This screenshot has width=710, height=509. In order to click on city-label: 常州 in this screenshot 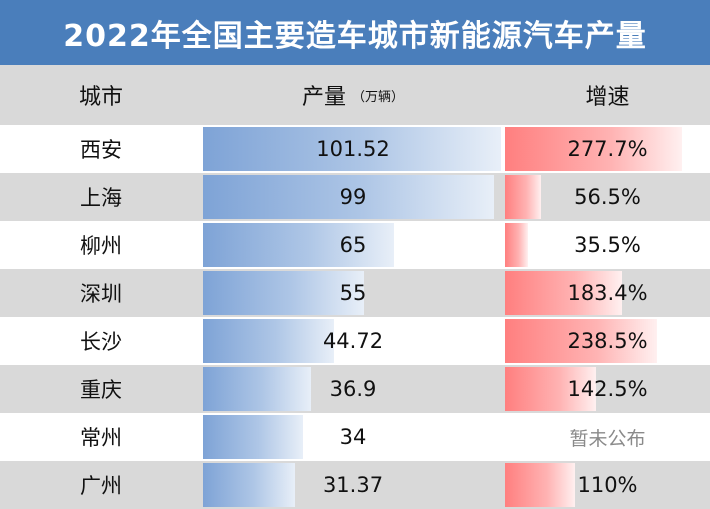, I will do `click(101, 438)`.